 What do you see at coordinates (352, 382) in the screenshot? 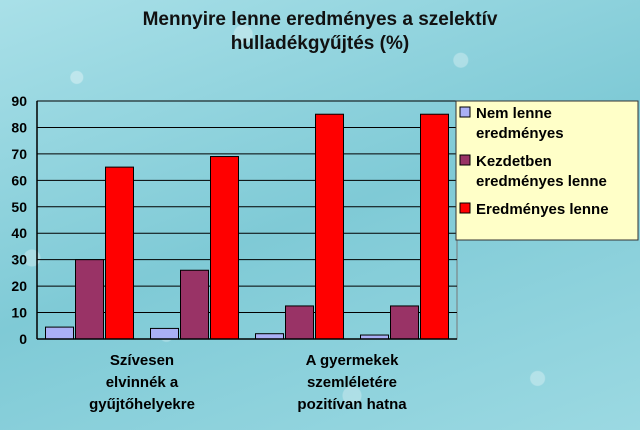
I see `x-category-label: szemléletére` at bounding box center [352, 382].